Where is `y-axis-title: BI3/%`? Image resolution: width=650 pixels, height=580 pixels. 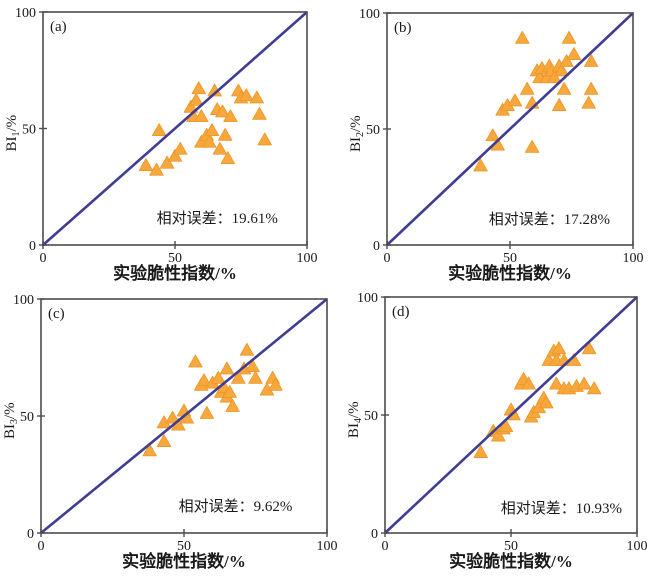
y-axis-title: BI3/% is located at coordinates (11, 420).